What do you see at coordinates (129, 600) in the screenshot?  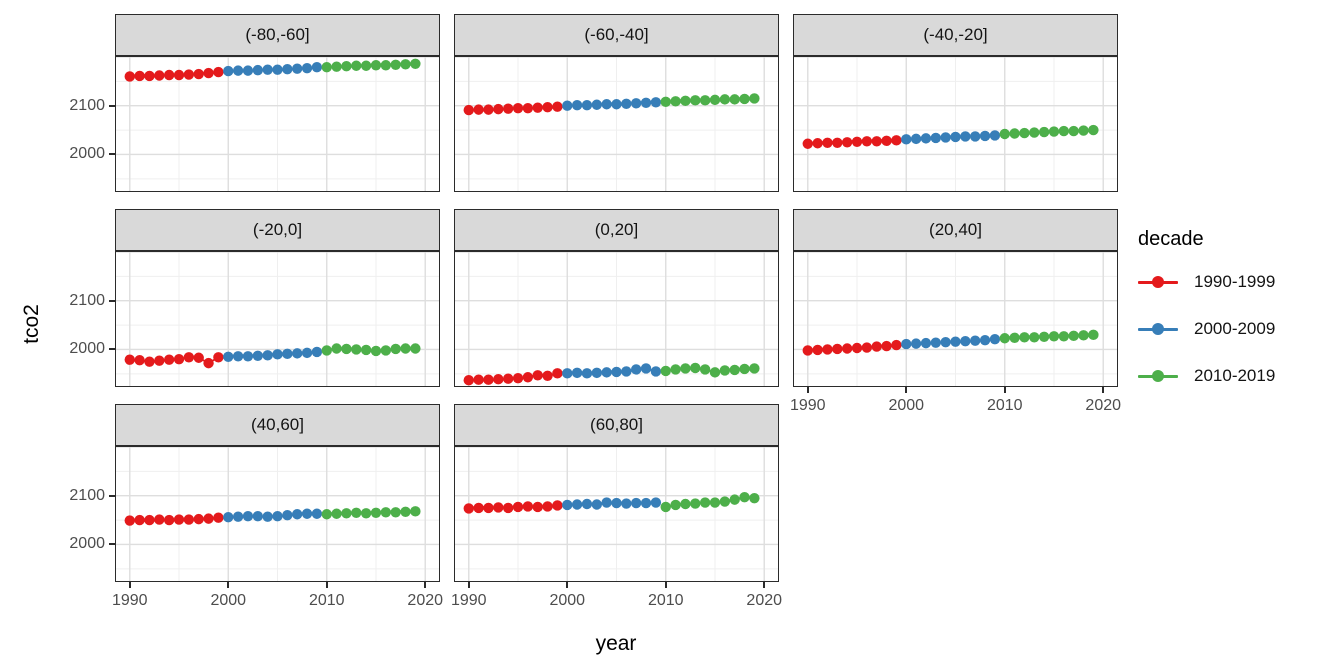 I see `x-tick-label: 1990` at bounding box center [129, 600].